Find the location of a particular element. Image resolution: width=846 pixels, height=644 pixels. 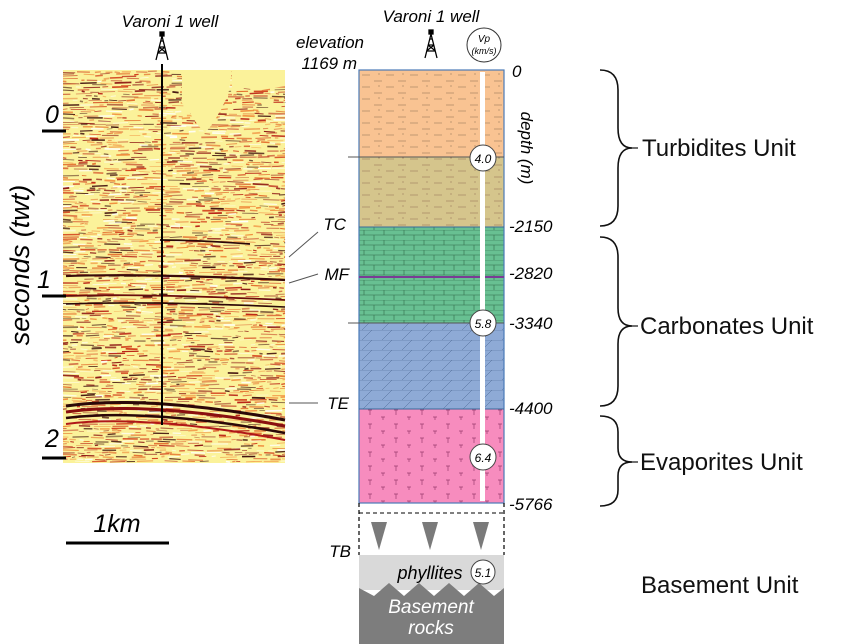

svg-text: 5.1 is located at coordinates (483, 573).